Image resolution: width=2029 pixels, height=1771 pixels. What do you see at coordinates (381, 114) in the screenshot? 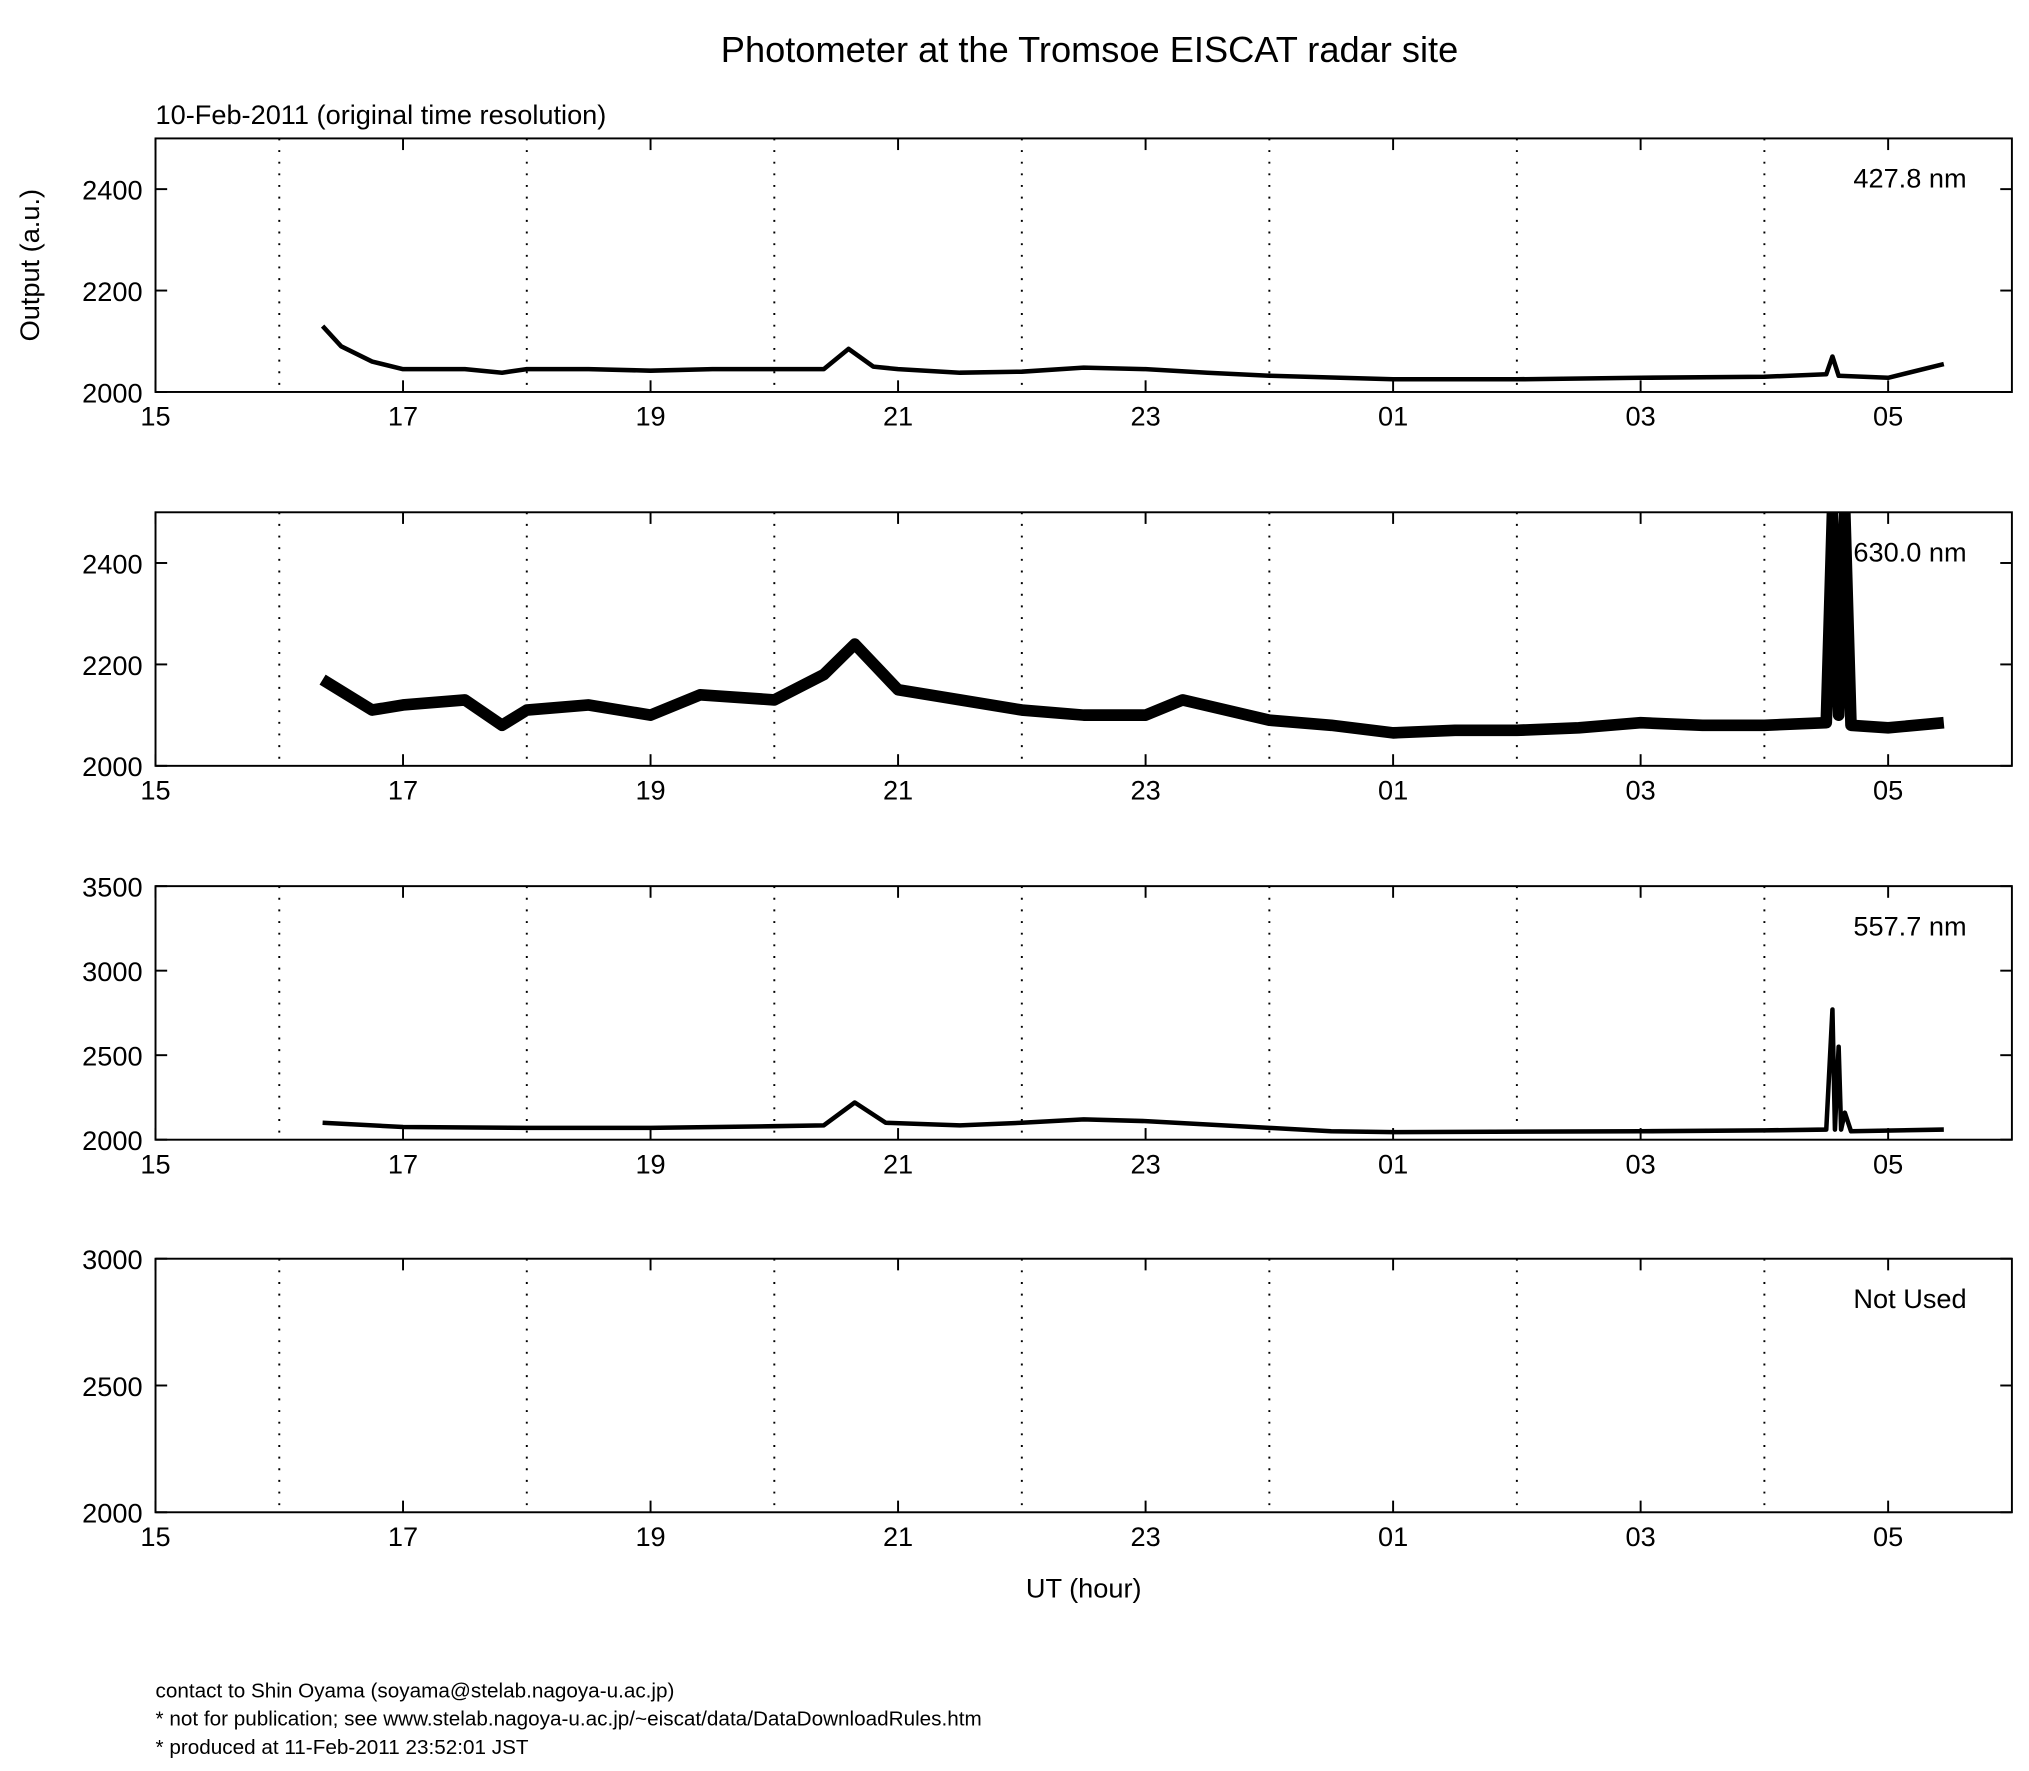
I see `subtitle: 10-Feb-2011 (original time resolution)` at bounding box center [381, 114].